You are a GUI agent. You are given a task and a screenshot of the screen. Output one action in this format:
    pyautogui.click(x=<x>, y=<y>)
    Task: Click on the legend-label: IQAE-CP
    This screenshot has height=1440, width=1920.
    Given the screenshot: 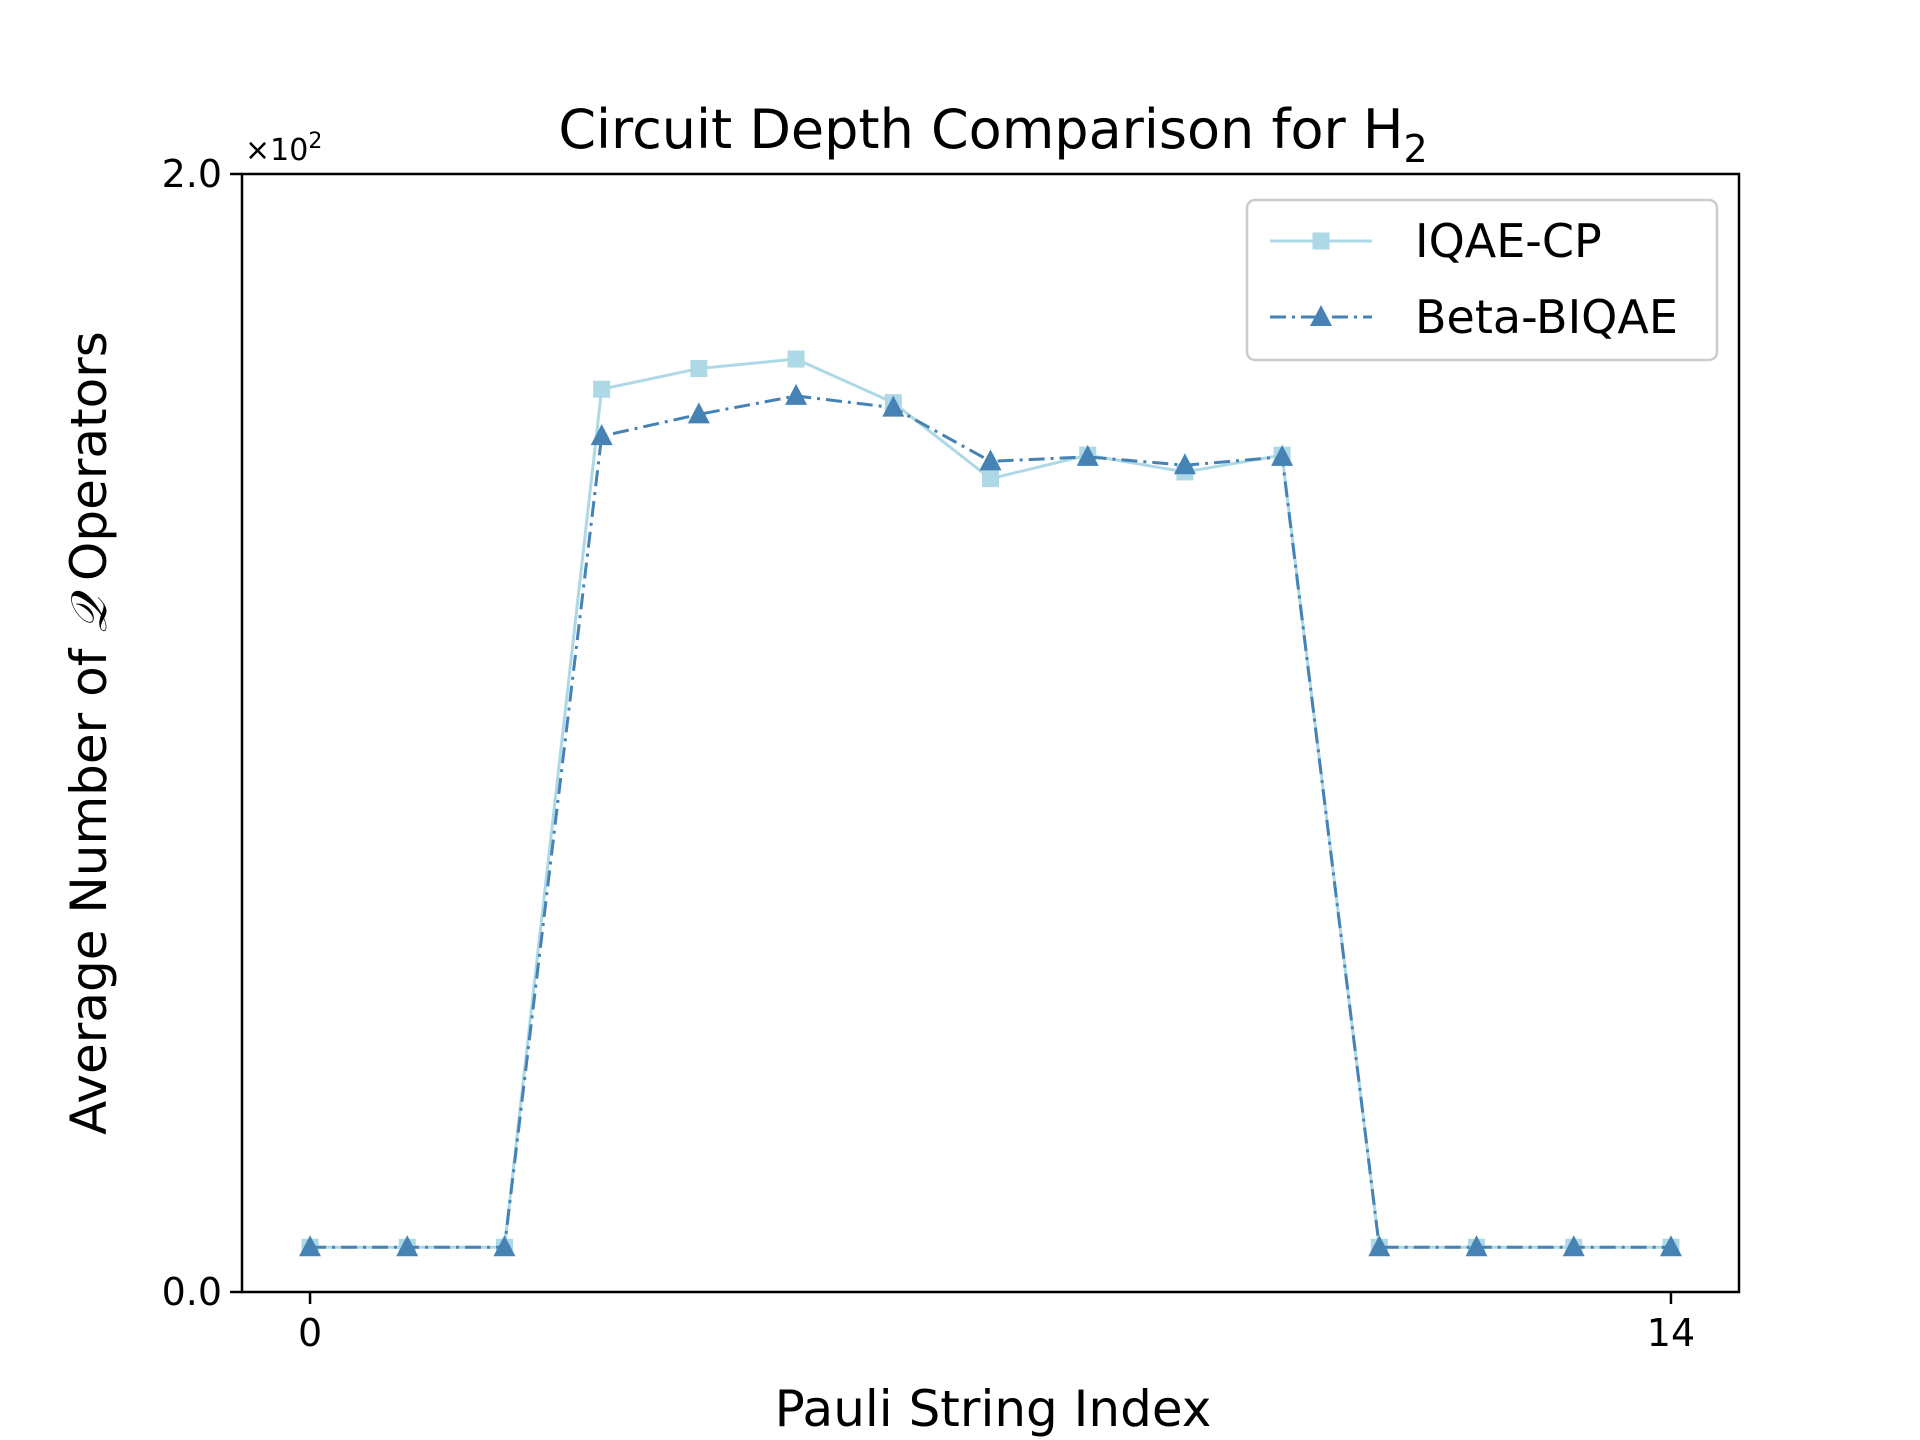 What is the action you would take?
    pyautogui.click(x=1508, y=241)
    